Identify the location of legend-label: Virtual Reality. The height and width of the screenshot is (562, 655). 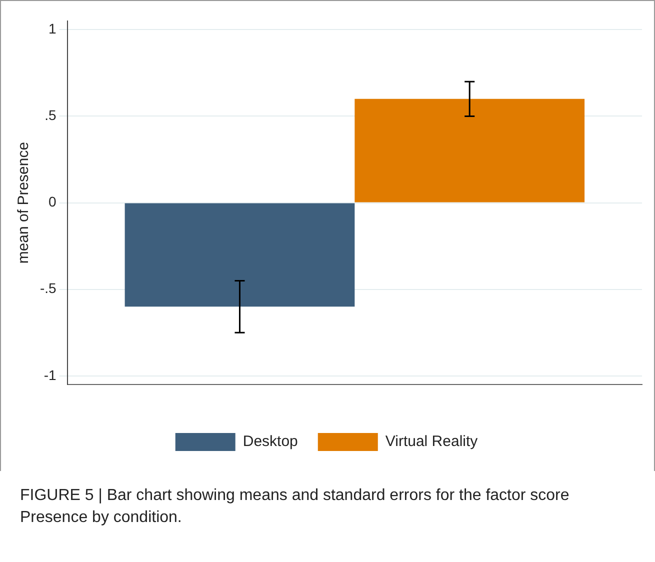
(431, 441).